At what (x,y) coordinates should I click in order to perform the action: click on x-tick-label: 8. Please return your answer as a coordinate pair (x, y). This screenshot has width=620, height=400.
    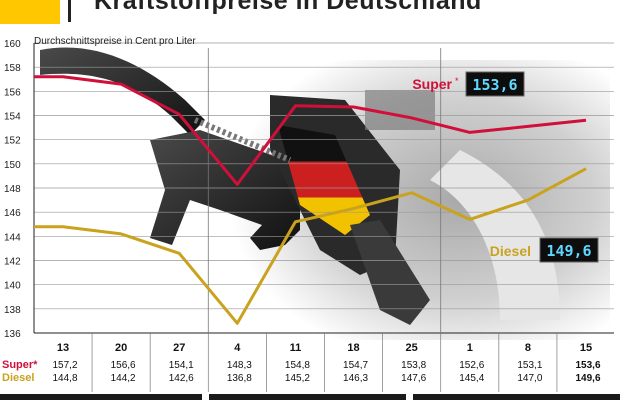
    Looking at the image, I should click on (528, 348).